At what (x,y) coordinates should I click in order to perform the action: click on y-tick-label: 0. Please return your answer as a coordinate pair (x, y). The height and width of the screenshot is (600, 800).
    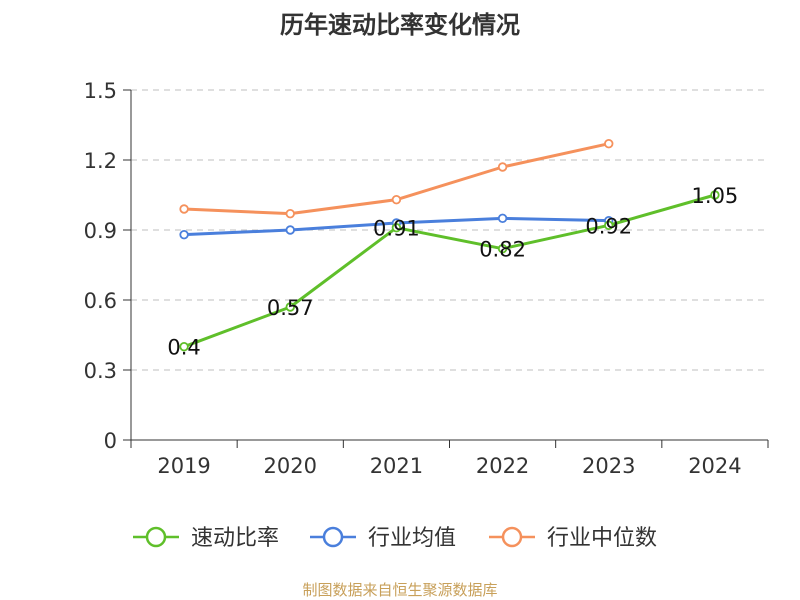
    Looking at the image, I should click on (110, 441).